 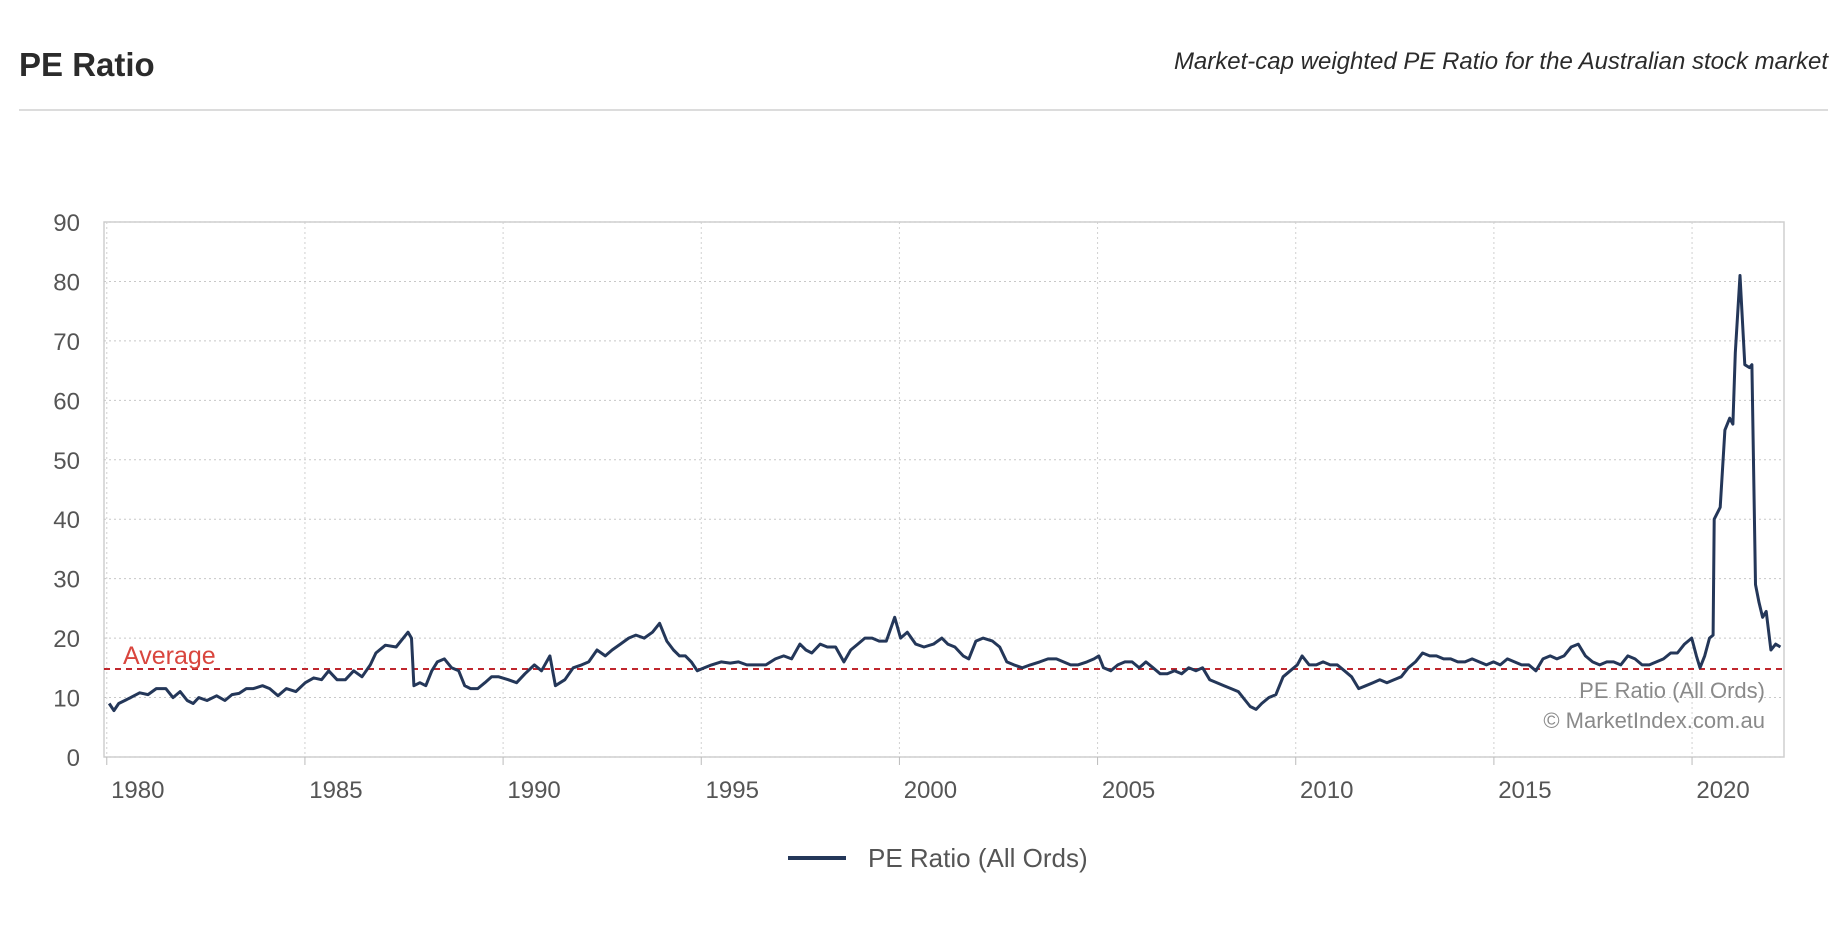 What do you see at coordinates (66, 223) in the screenshot?
I see `y-tick-label: 90` at bounding box center [66, 223].